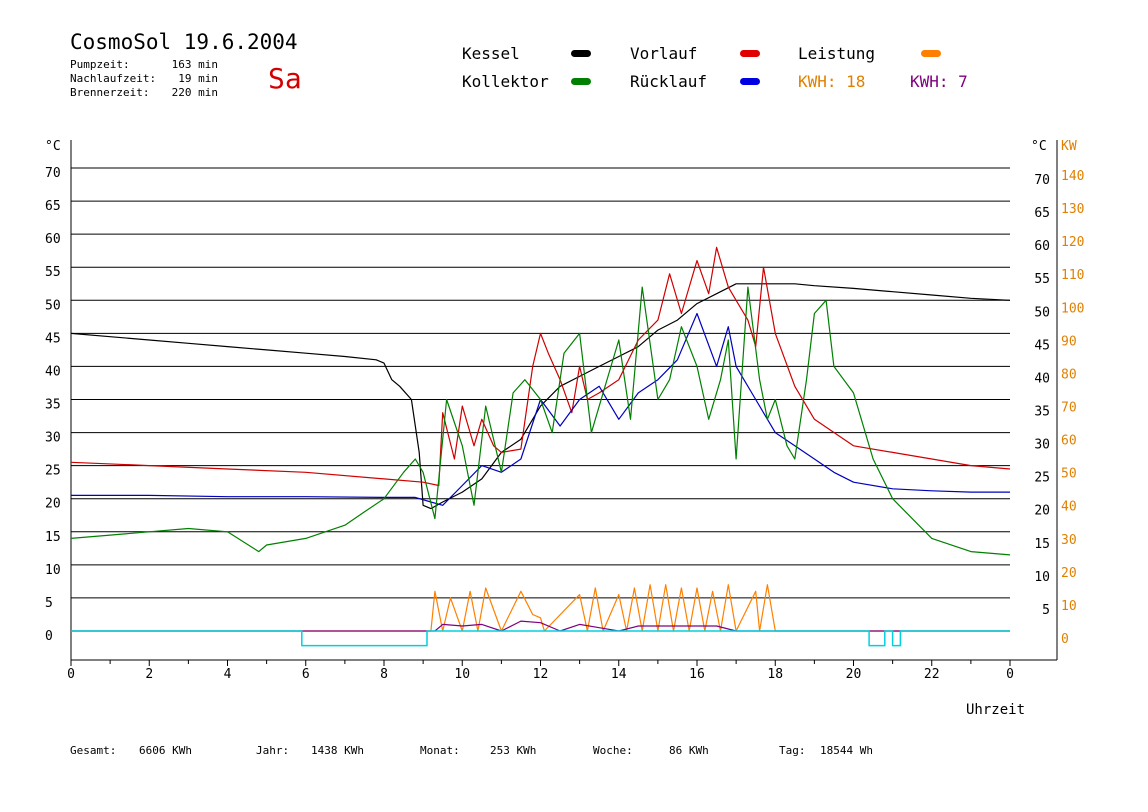  What do you see at coordinates (540, 638) in the screenshot?
I see `series-line-brenner` at bounding box center [540, 638].